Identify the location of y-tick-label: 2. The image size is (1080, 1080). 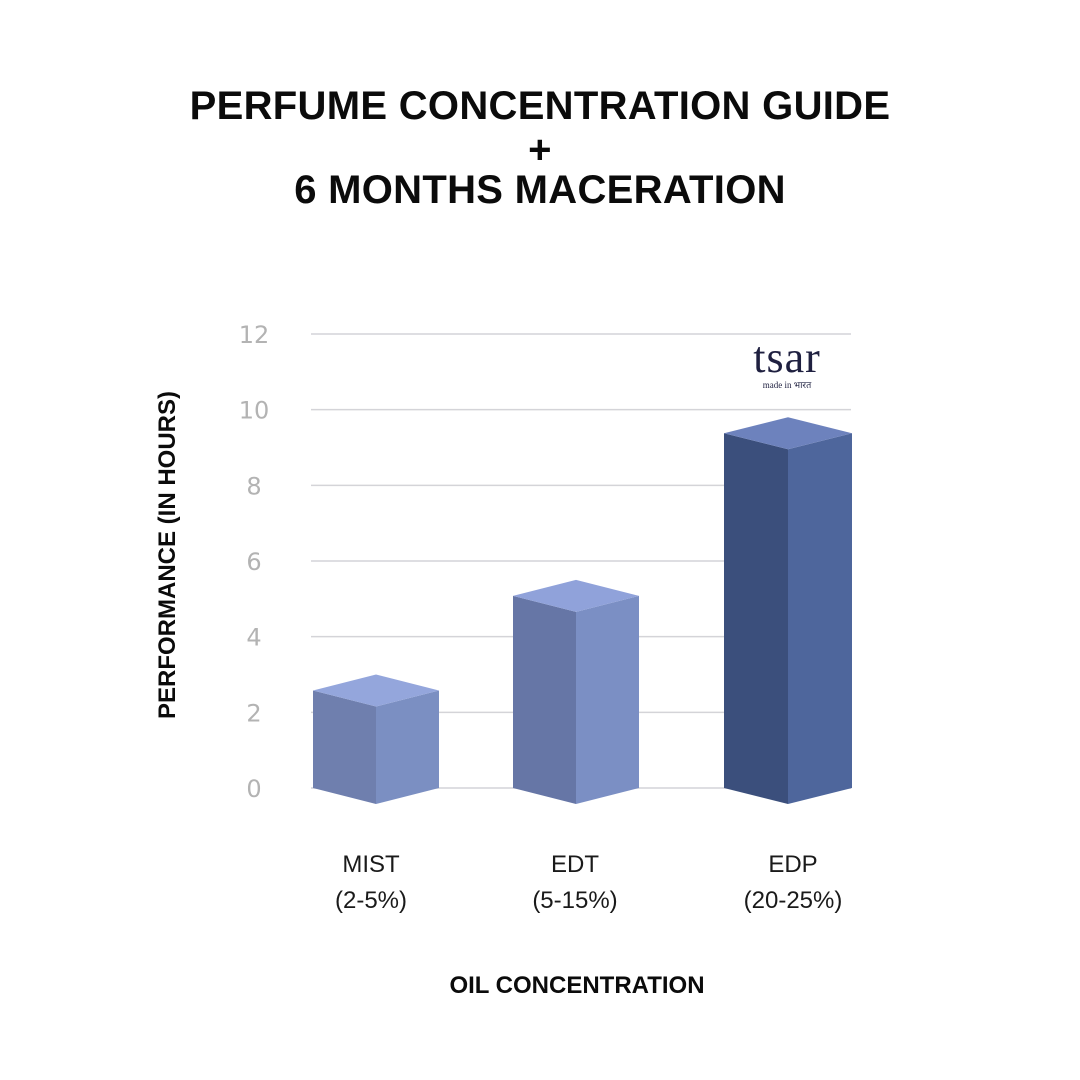
(253, 713).